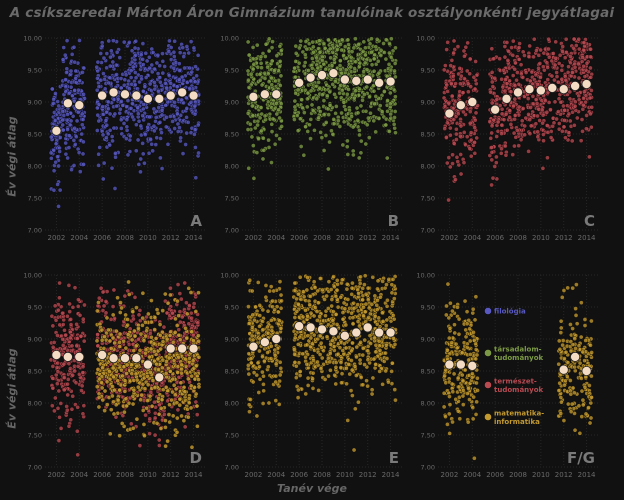 This screenshot has width=624, height=500. What do you see at coordinates (229, 39) in the screenshot?
I see `y-tick-label: 10.00` at bounding box center [229, 39].